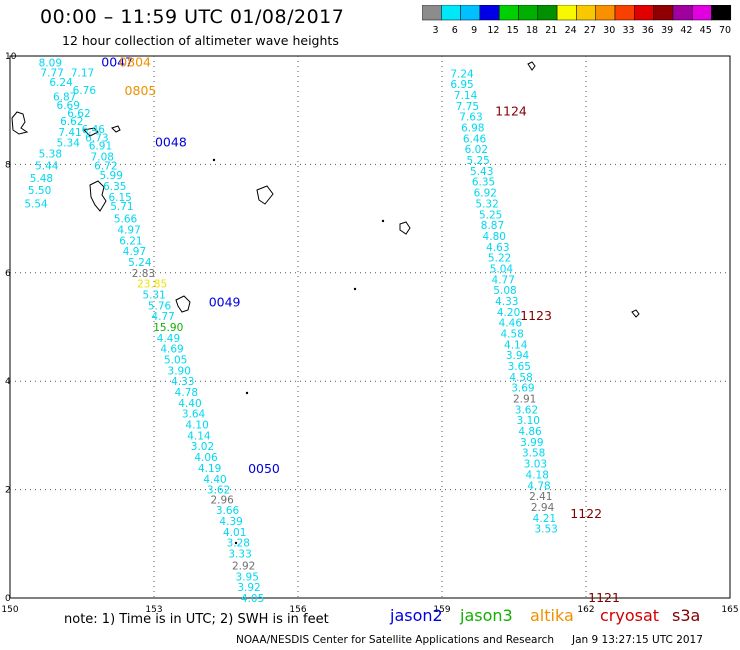  Describe the element at coordinates (519, 367) in the screenshot. I see `swh-value: 3.65` at that location.